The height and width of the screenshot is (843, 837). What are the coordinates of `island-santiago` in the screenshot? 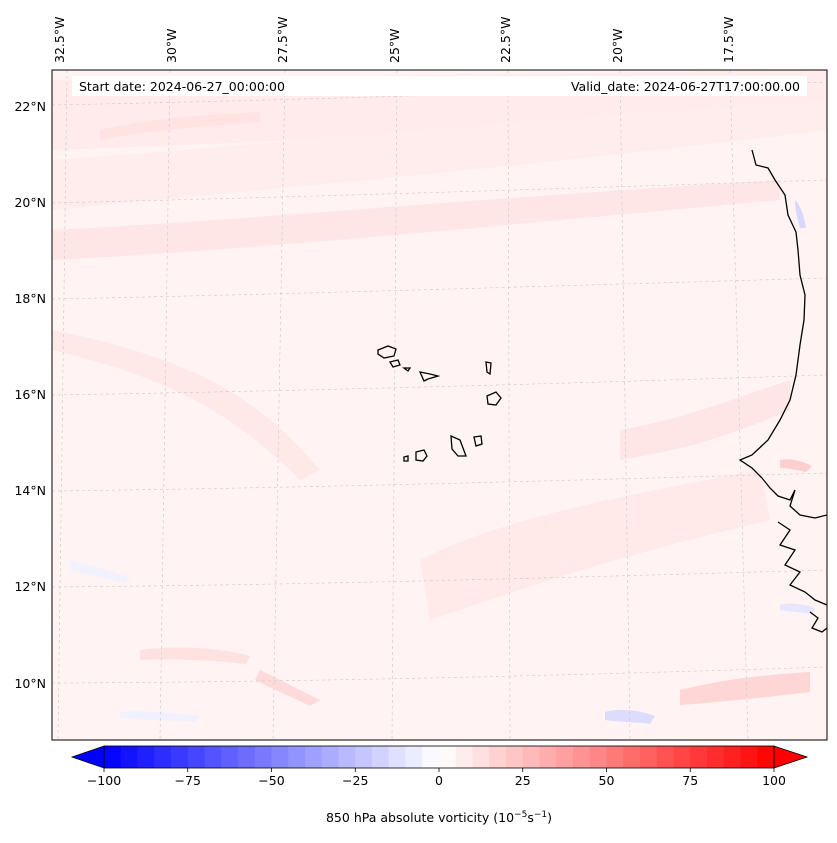 It's located at (458, 445).